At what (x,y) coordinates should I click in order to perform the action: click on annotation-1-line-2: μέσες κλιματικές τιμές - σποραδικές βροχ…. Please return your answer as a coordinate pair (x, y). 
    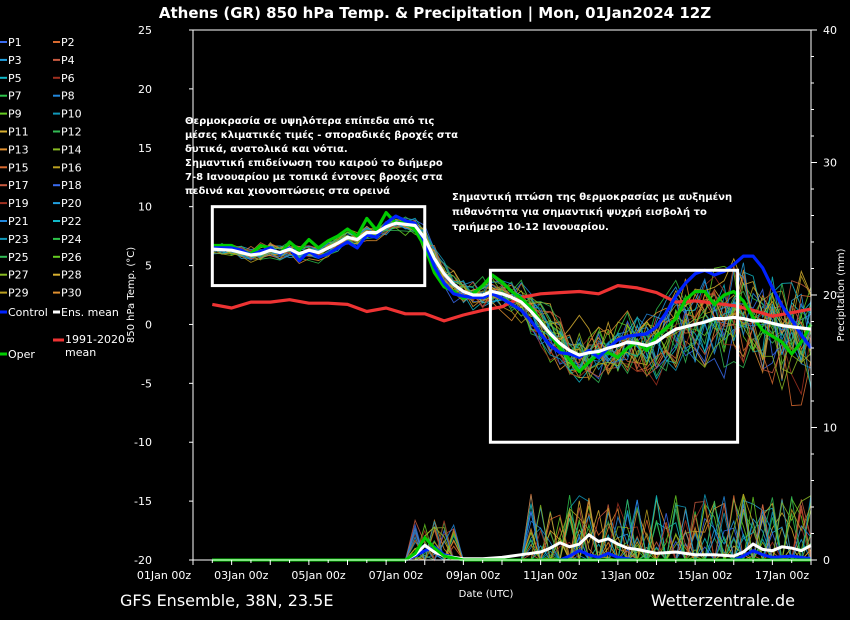
    Looking at the image, I should click on (321, 135).